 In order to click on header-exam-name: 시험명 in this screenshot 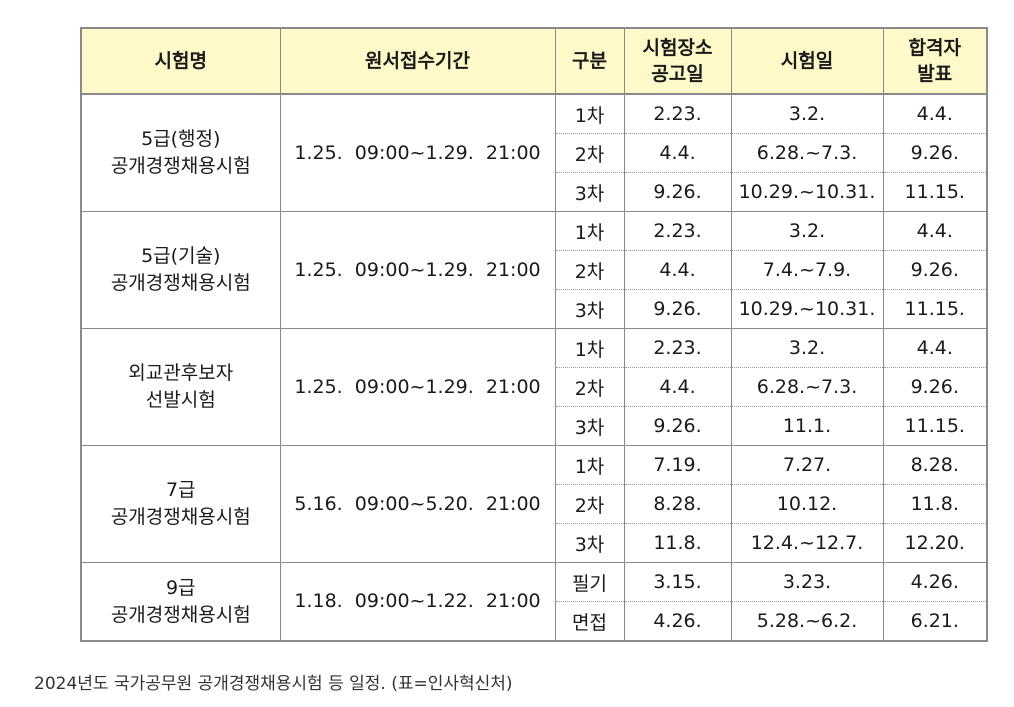, I will do `click(180, 61)`.